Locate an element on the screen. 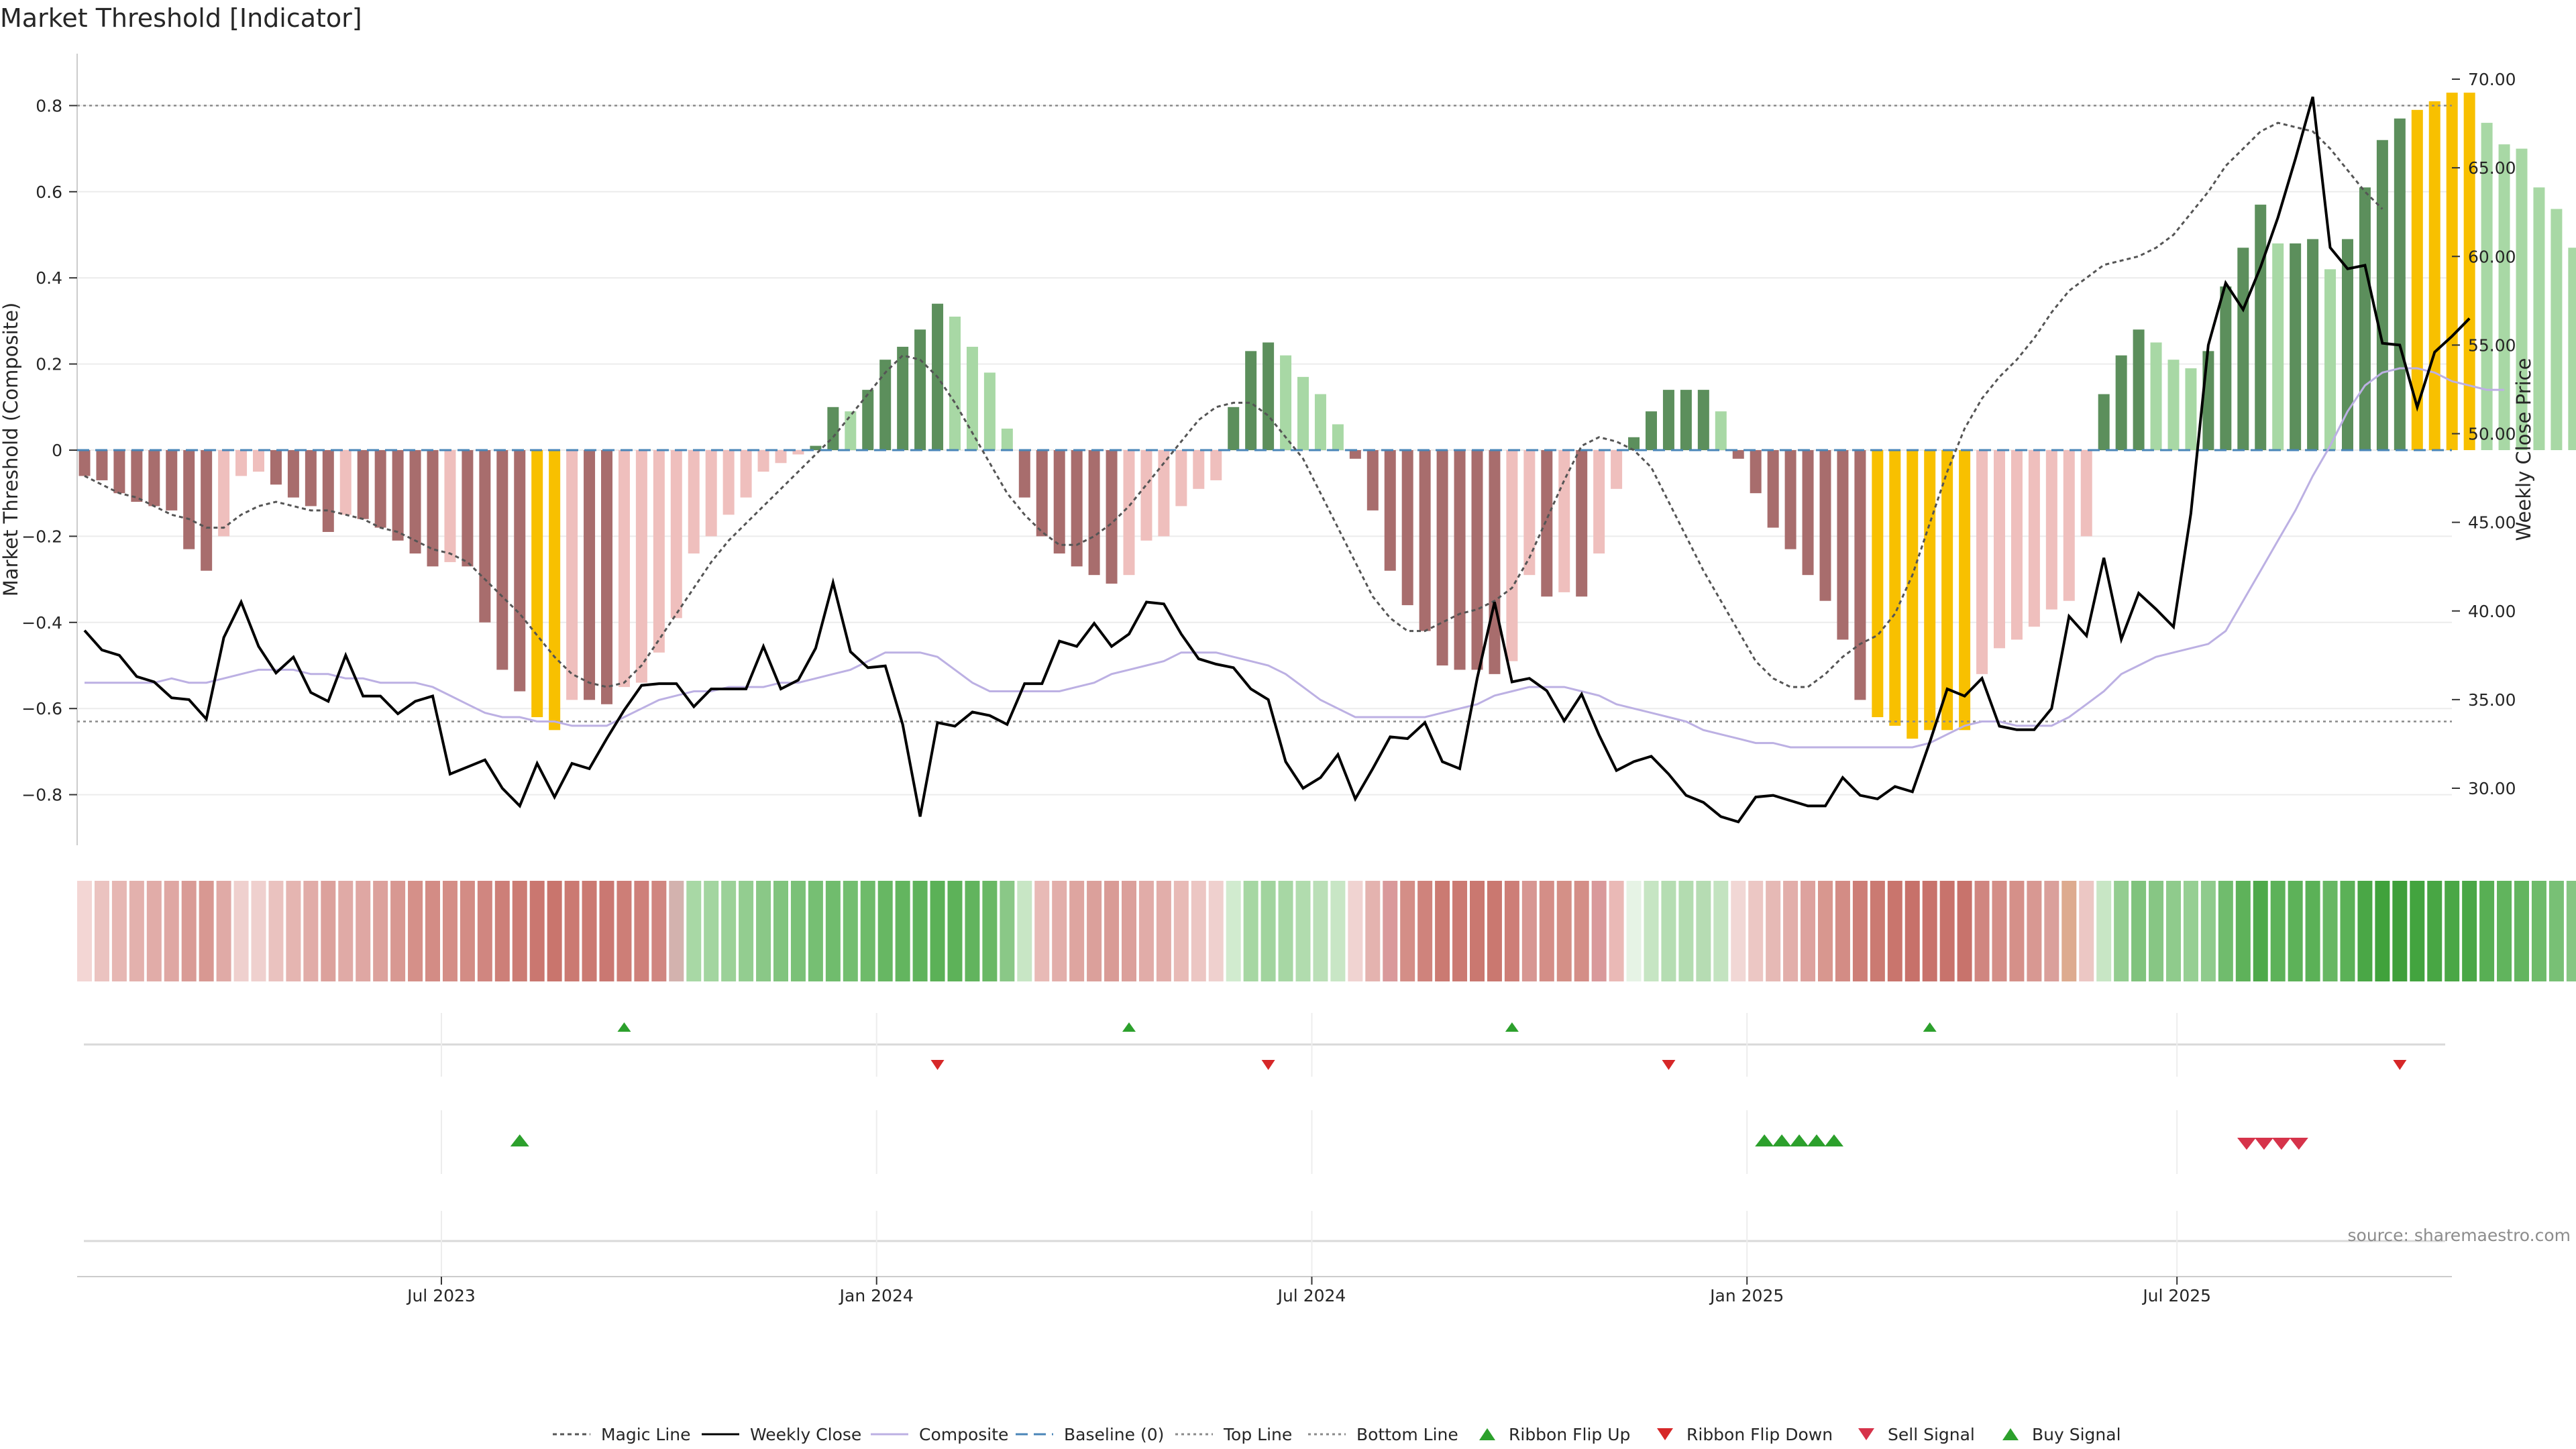  y-left-tick-label: 0.8 is located at coordinates (49, 105).